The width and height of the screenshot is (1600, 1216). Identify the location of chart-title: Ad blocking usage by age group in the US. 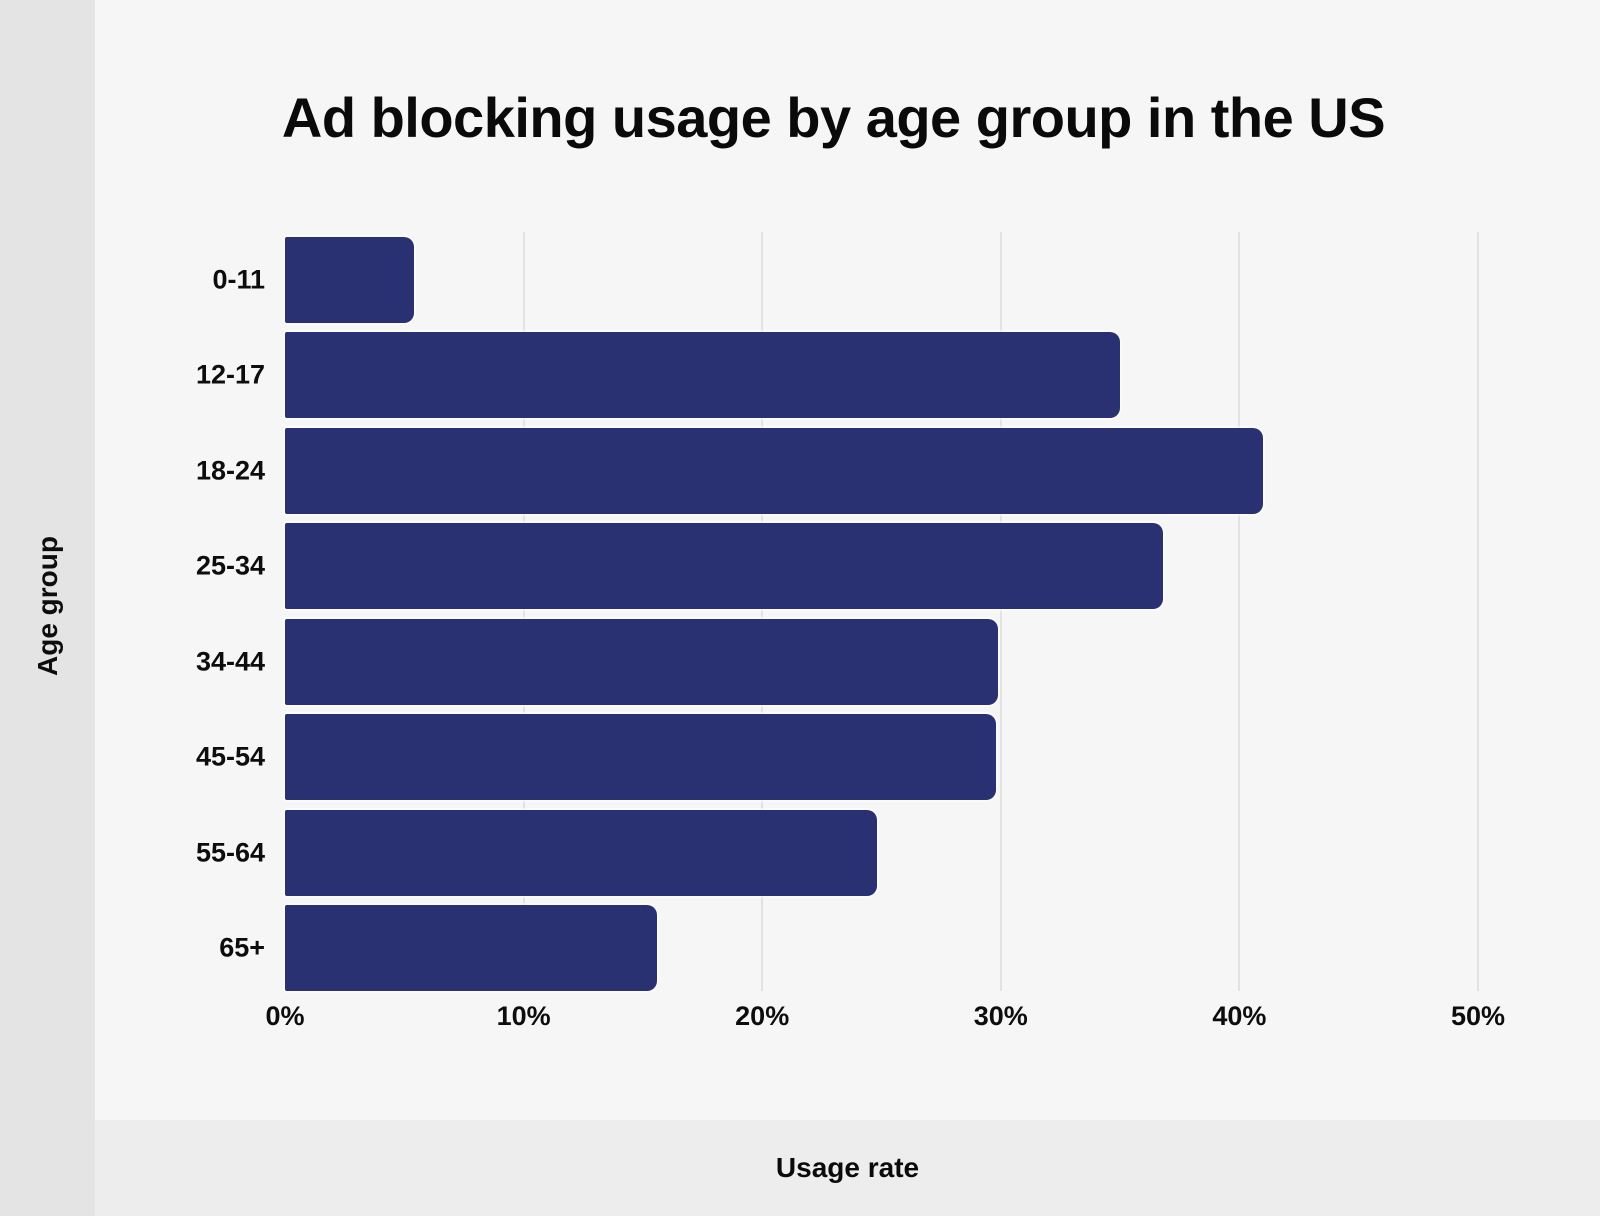
(833, 117).